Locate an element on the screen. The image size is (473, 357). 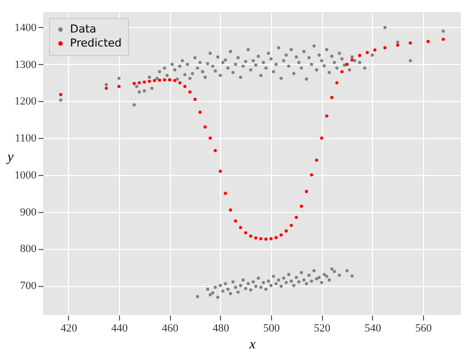
y-axis-title: y is located at coordinates (9, 157).